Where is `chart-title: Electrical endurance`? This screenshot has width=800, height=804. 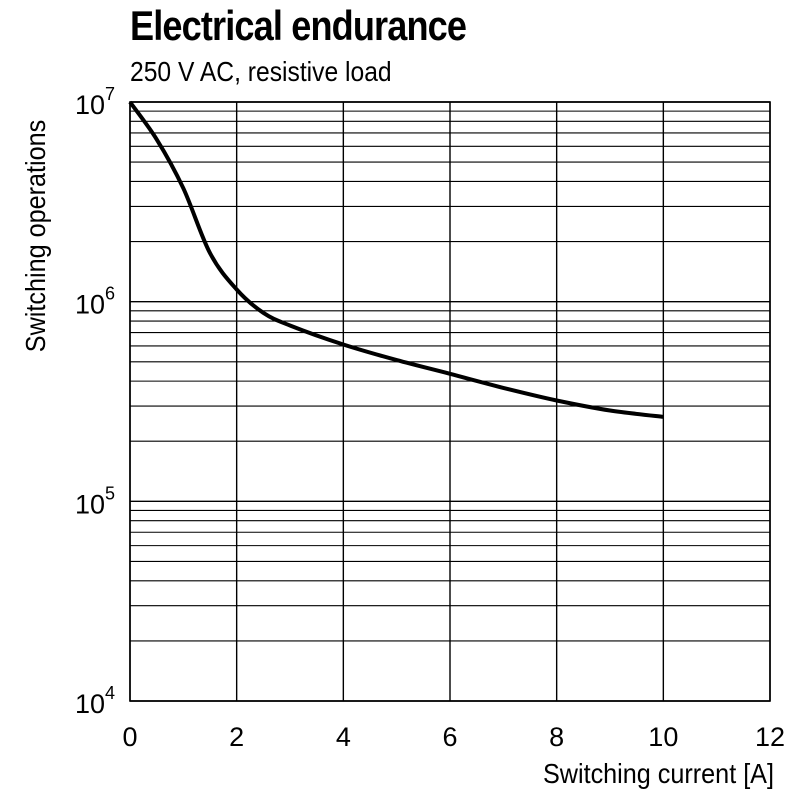 chart-title: Electrical endurance is located at coordinates (298, 25).